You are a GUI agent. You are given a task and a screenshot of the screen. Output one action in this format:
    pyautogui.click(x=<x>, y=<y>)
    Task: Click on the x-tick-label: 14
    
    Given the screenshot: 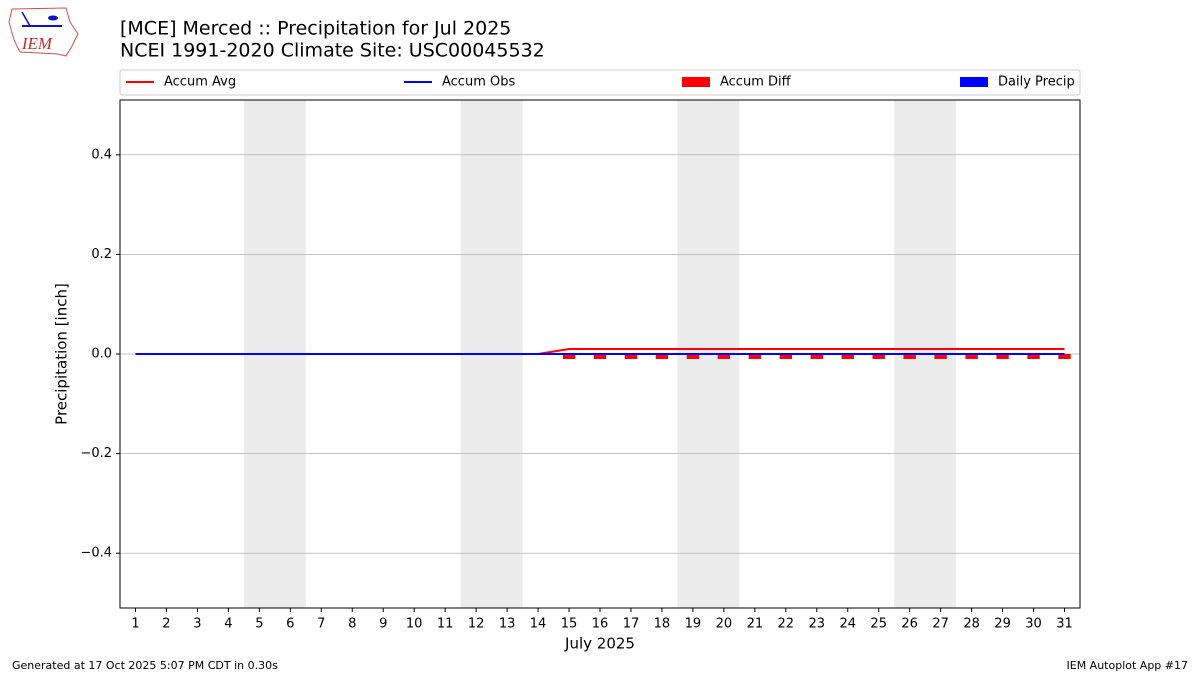 What is the action you would take?
    pyautogui.click(x=538, y=624)
    